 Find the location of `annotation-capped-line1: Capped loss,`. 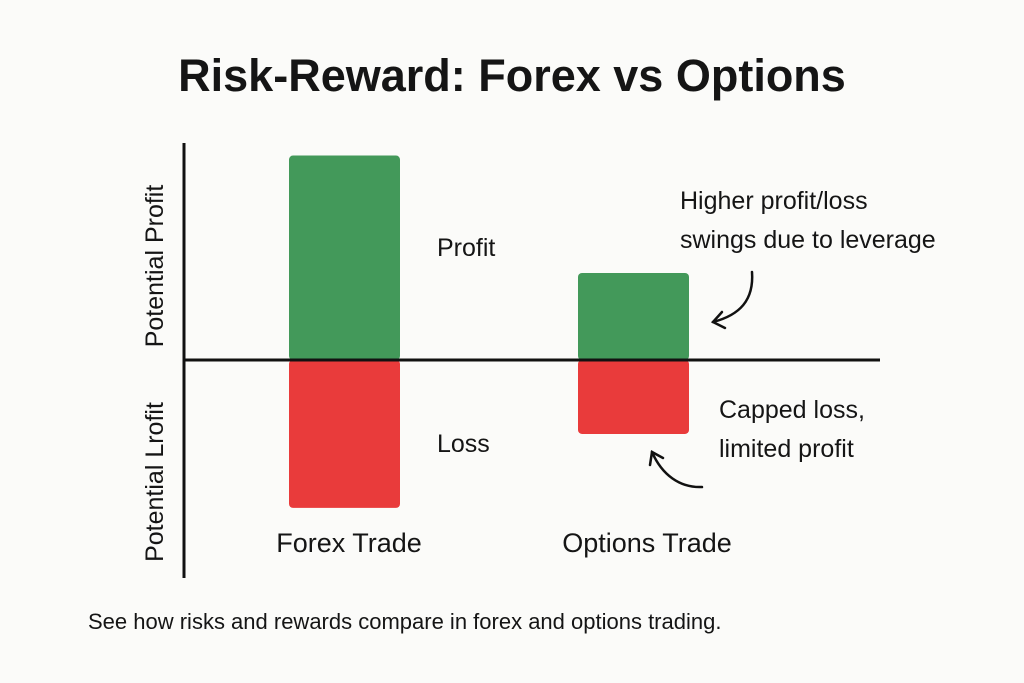

annotation-capped-line1: Capped loss, is located at coordinates (792, 410).